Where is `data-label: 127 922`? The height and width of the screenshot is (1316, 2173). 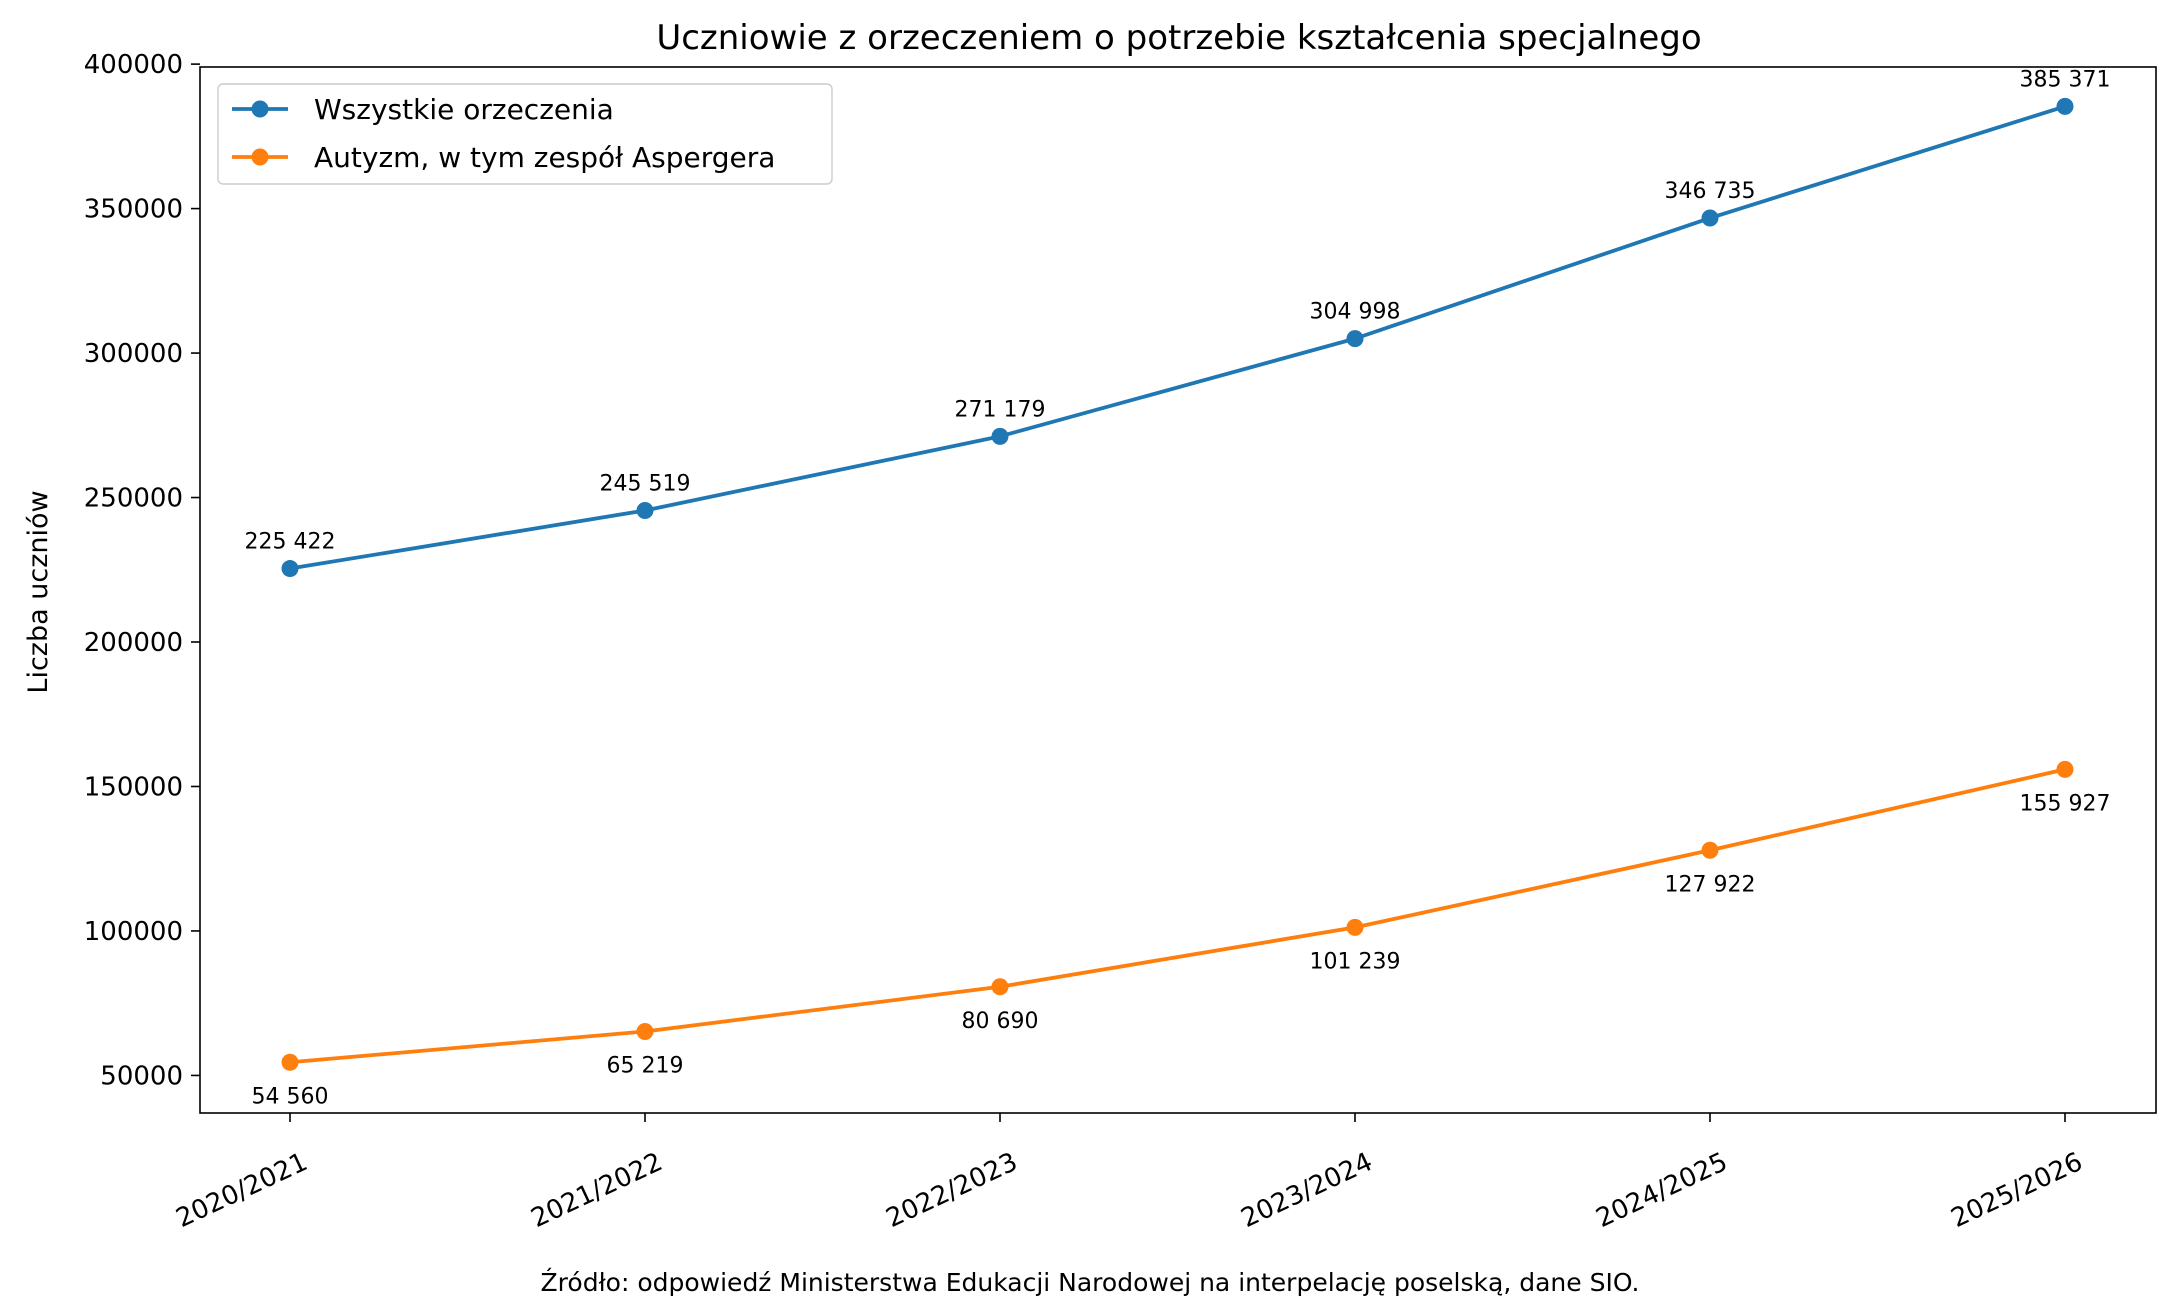
data-label: 127 922 is located at coordinates (1710, 884).